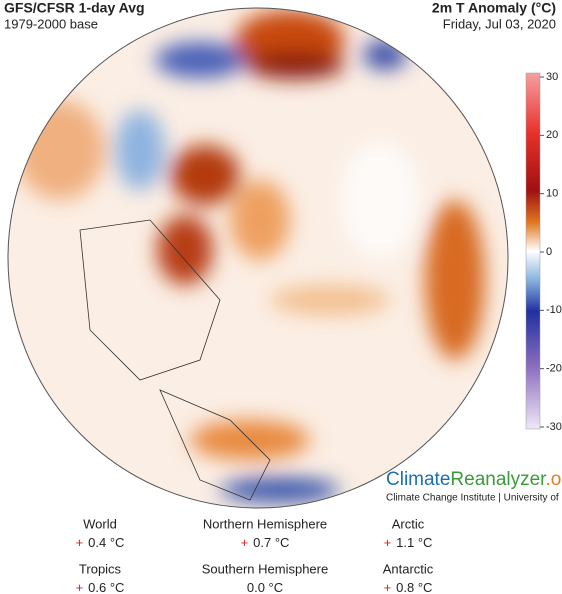 Image resolution: width=562 pixels, height=594 pixels. I want to click on variable: 2m T Anomaly (°C), so click(494, 8).